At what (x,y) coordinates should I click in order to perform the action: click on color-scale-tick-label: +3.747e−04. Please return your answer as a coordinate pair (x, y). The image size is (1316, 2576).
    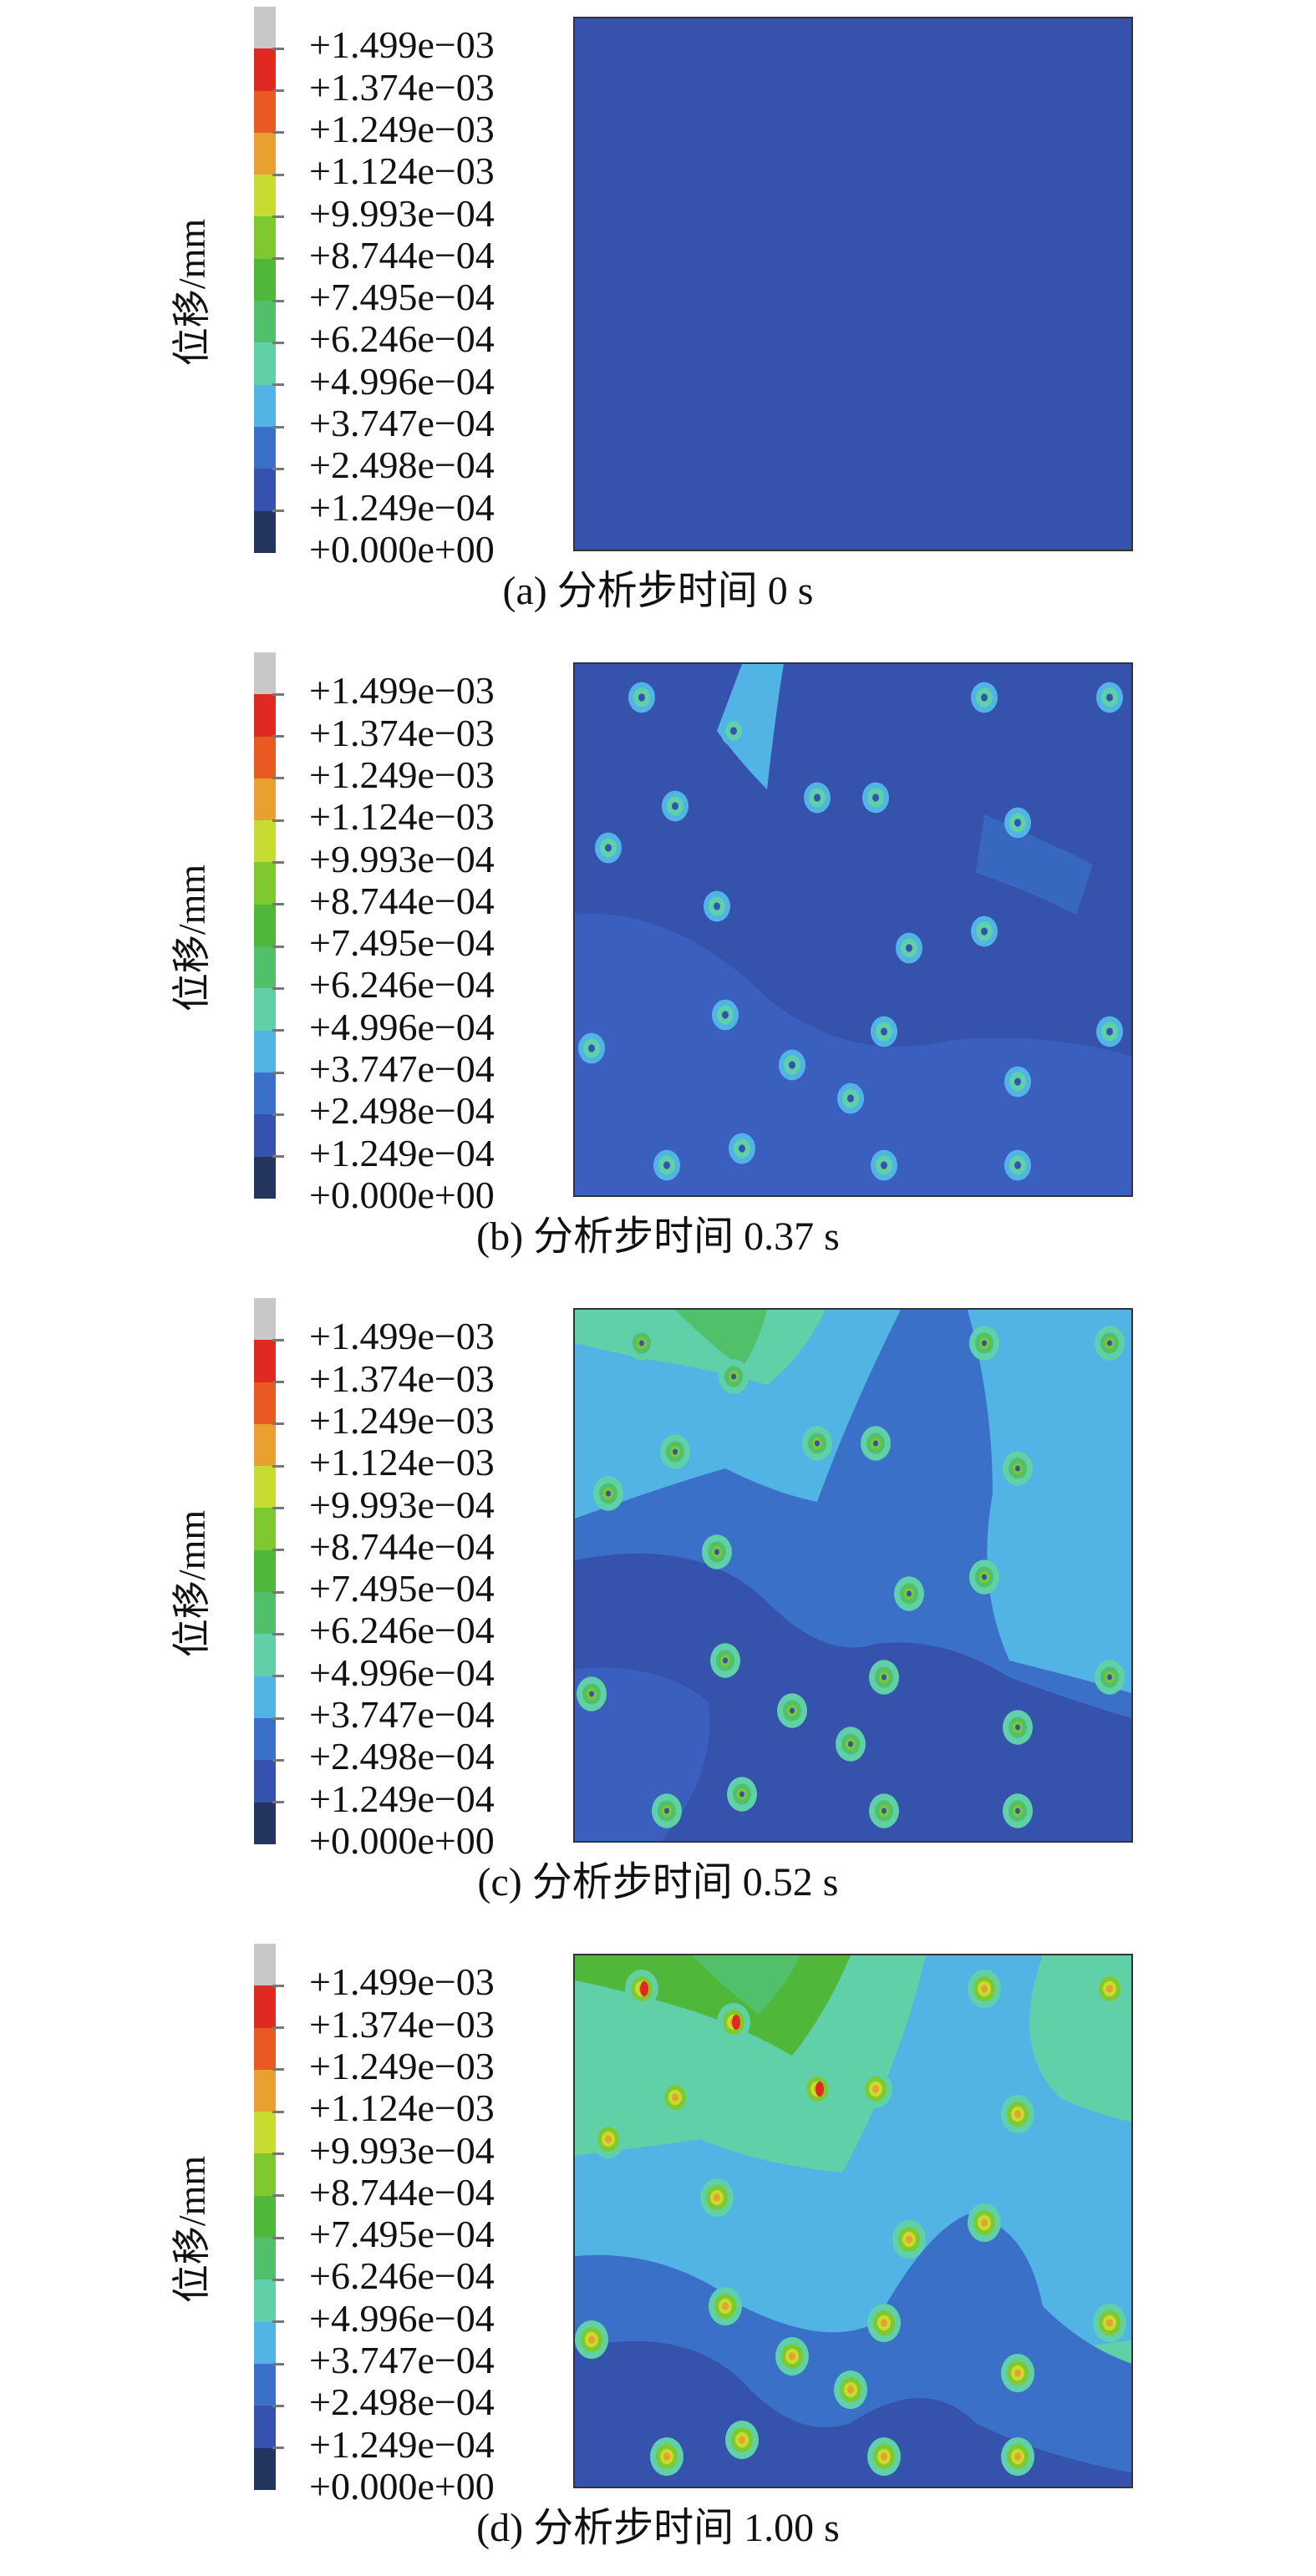
    Looking at the image, I should click on (402, 2360).